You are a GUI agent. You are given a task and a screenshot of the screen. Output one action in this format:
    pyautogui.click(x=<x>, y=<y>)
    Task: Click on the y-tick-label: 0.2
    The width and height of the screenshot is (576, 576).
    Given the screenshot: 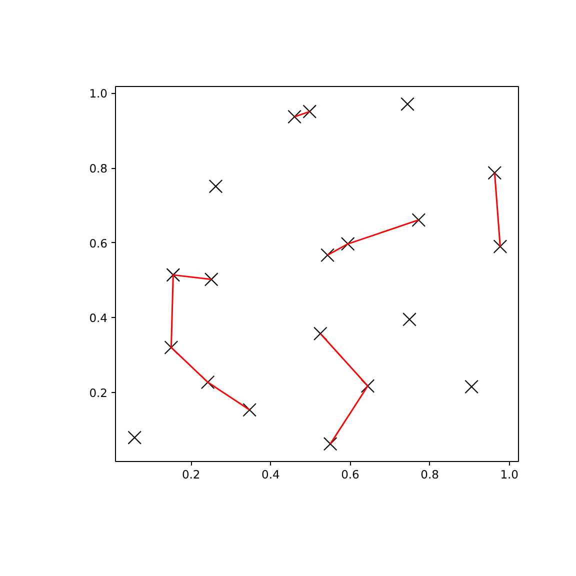 What is the action you would take?
    pyautogui.click(x=98, y=393)
    